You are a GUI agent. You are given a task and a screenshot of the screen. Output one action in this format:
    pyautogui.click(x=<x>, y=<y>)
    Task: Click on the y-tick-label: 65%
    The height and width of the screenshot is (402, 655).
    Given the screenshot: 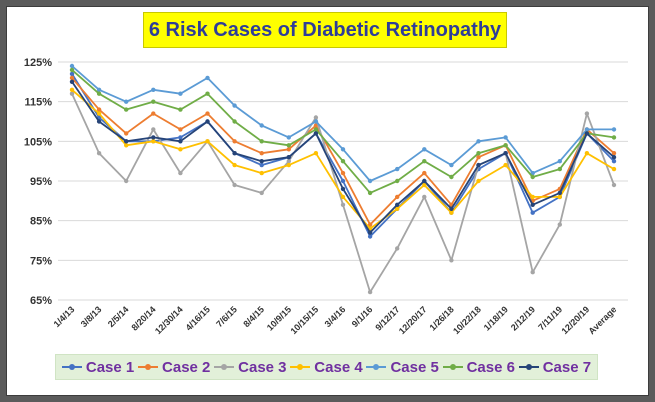 What is the action you would take?
    pyautogui.click(x=41, y=301)
    